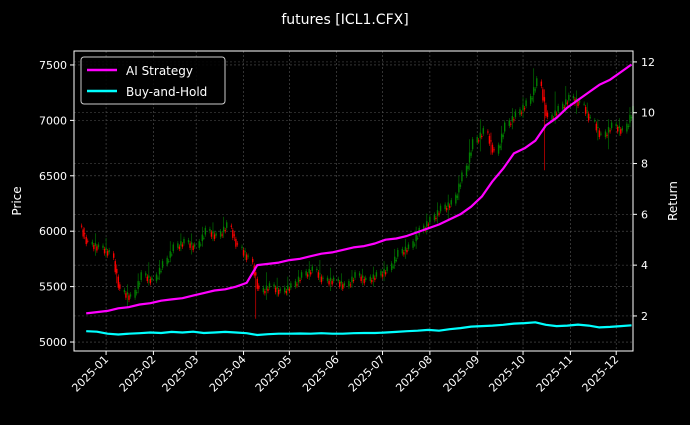 This screenshot has height=425, width=690. I want to click on y-tick-label: 6000, so click(53, 231).